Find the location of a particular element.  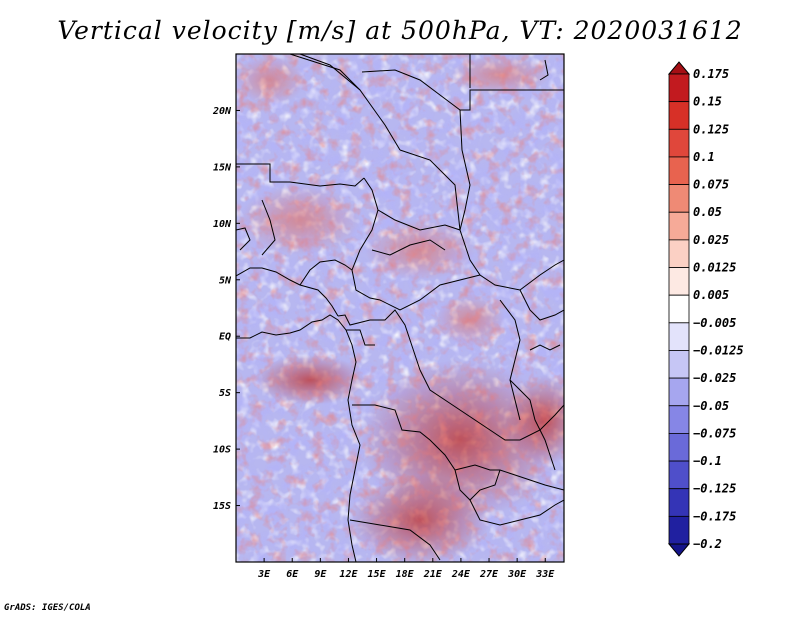

lon-tick-label-1: 6E is located at coordinates (292, 574).